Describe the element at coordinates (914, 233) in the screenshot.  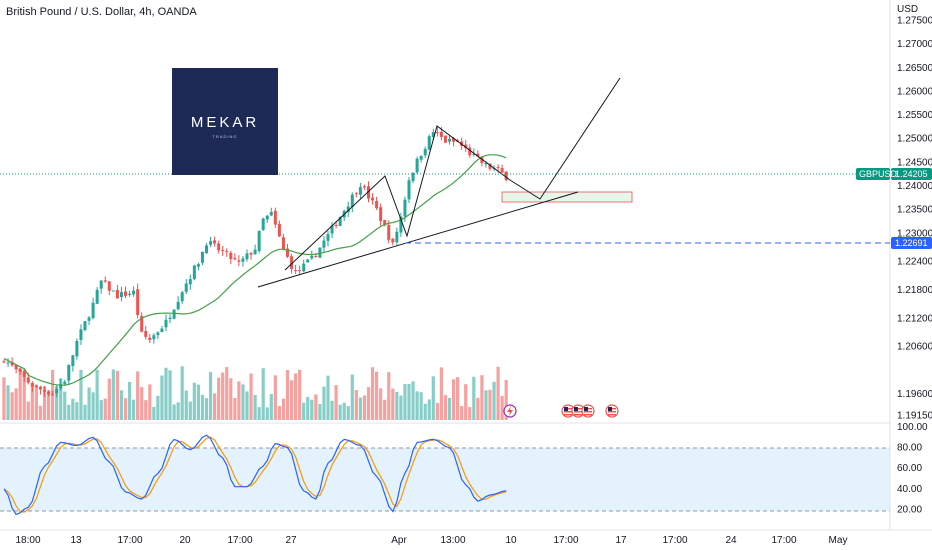
I see `price-tick-label: 1.23000` at that location.